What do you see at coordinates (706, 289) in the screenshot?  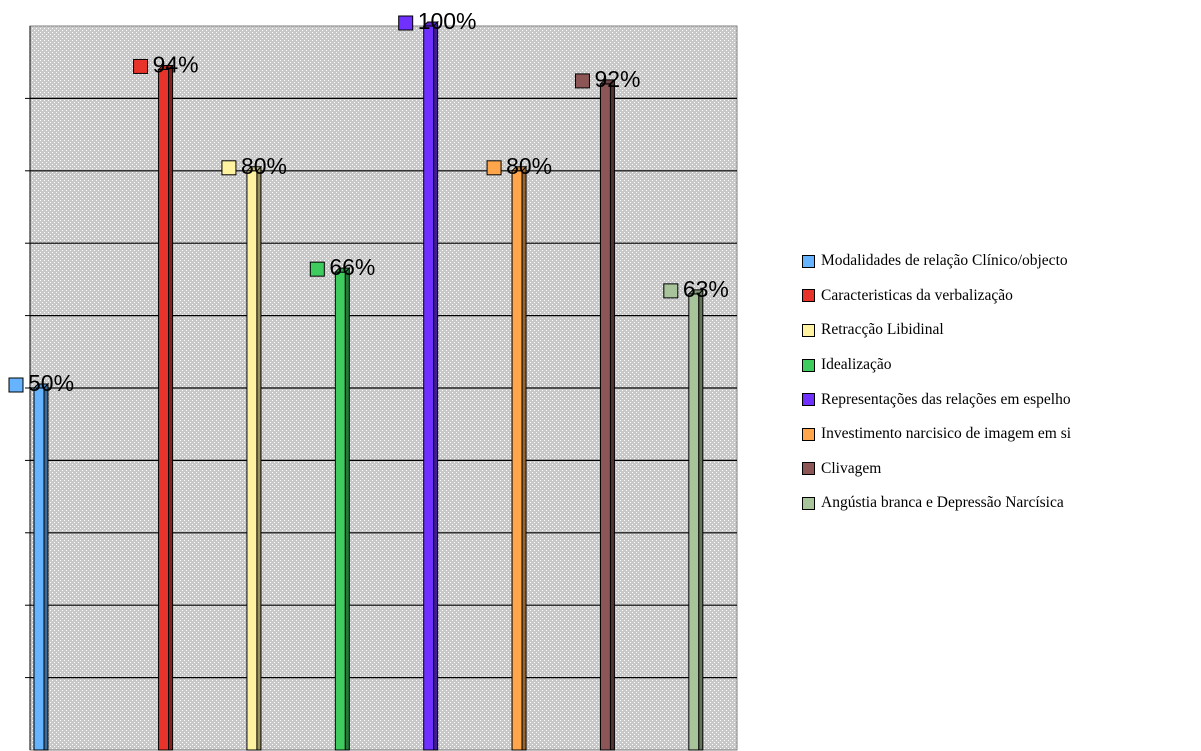 I see `data-label-text: 63%` at bounding box center [706, 289].